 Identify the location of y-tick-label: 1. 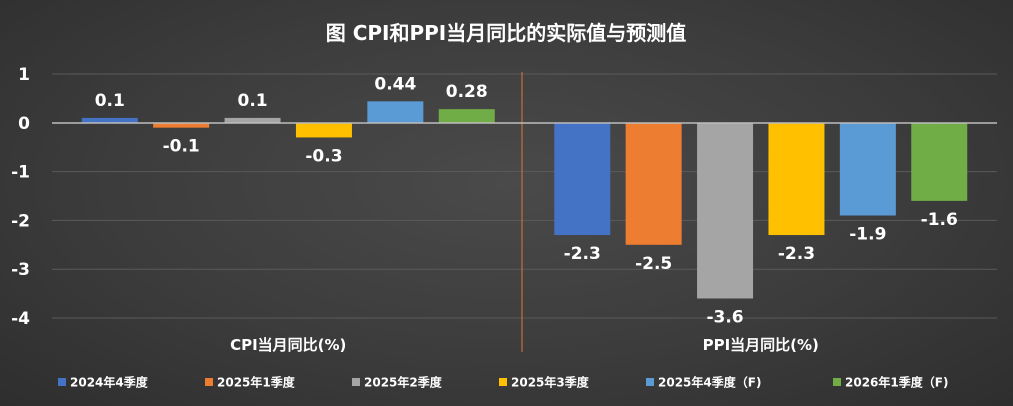
(24, 75).